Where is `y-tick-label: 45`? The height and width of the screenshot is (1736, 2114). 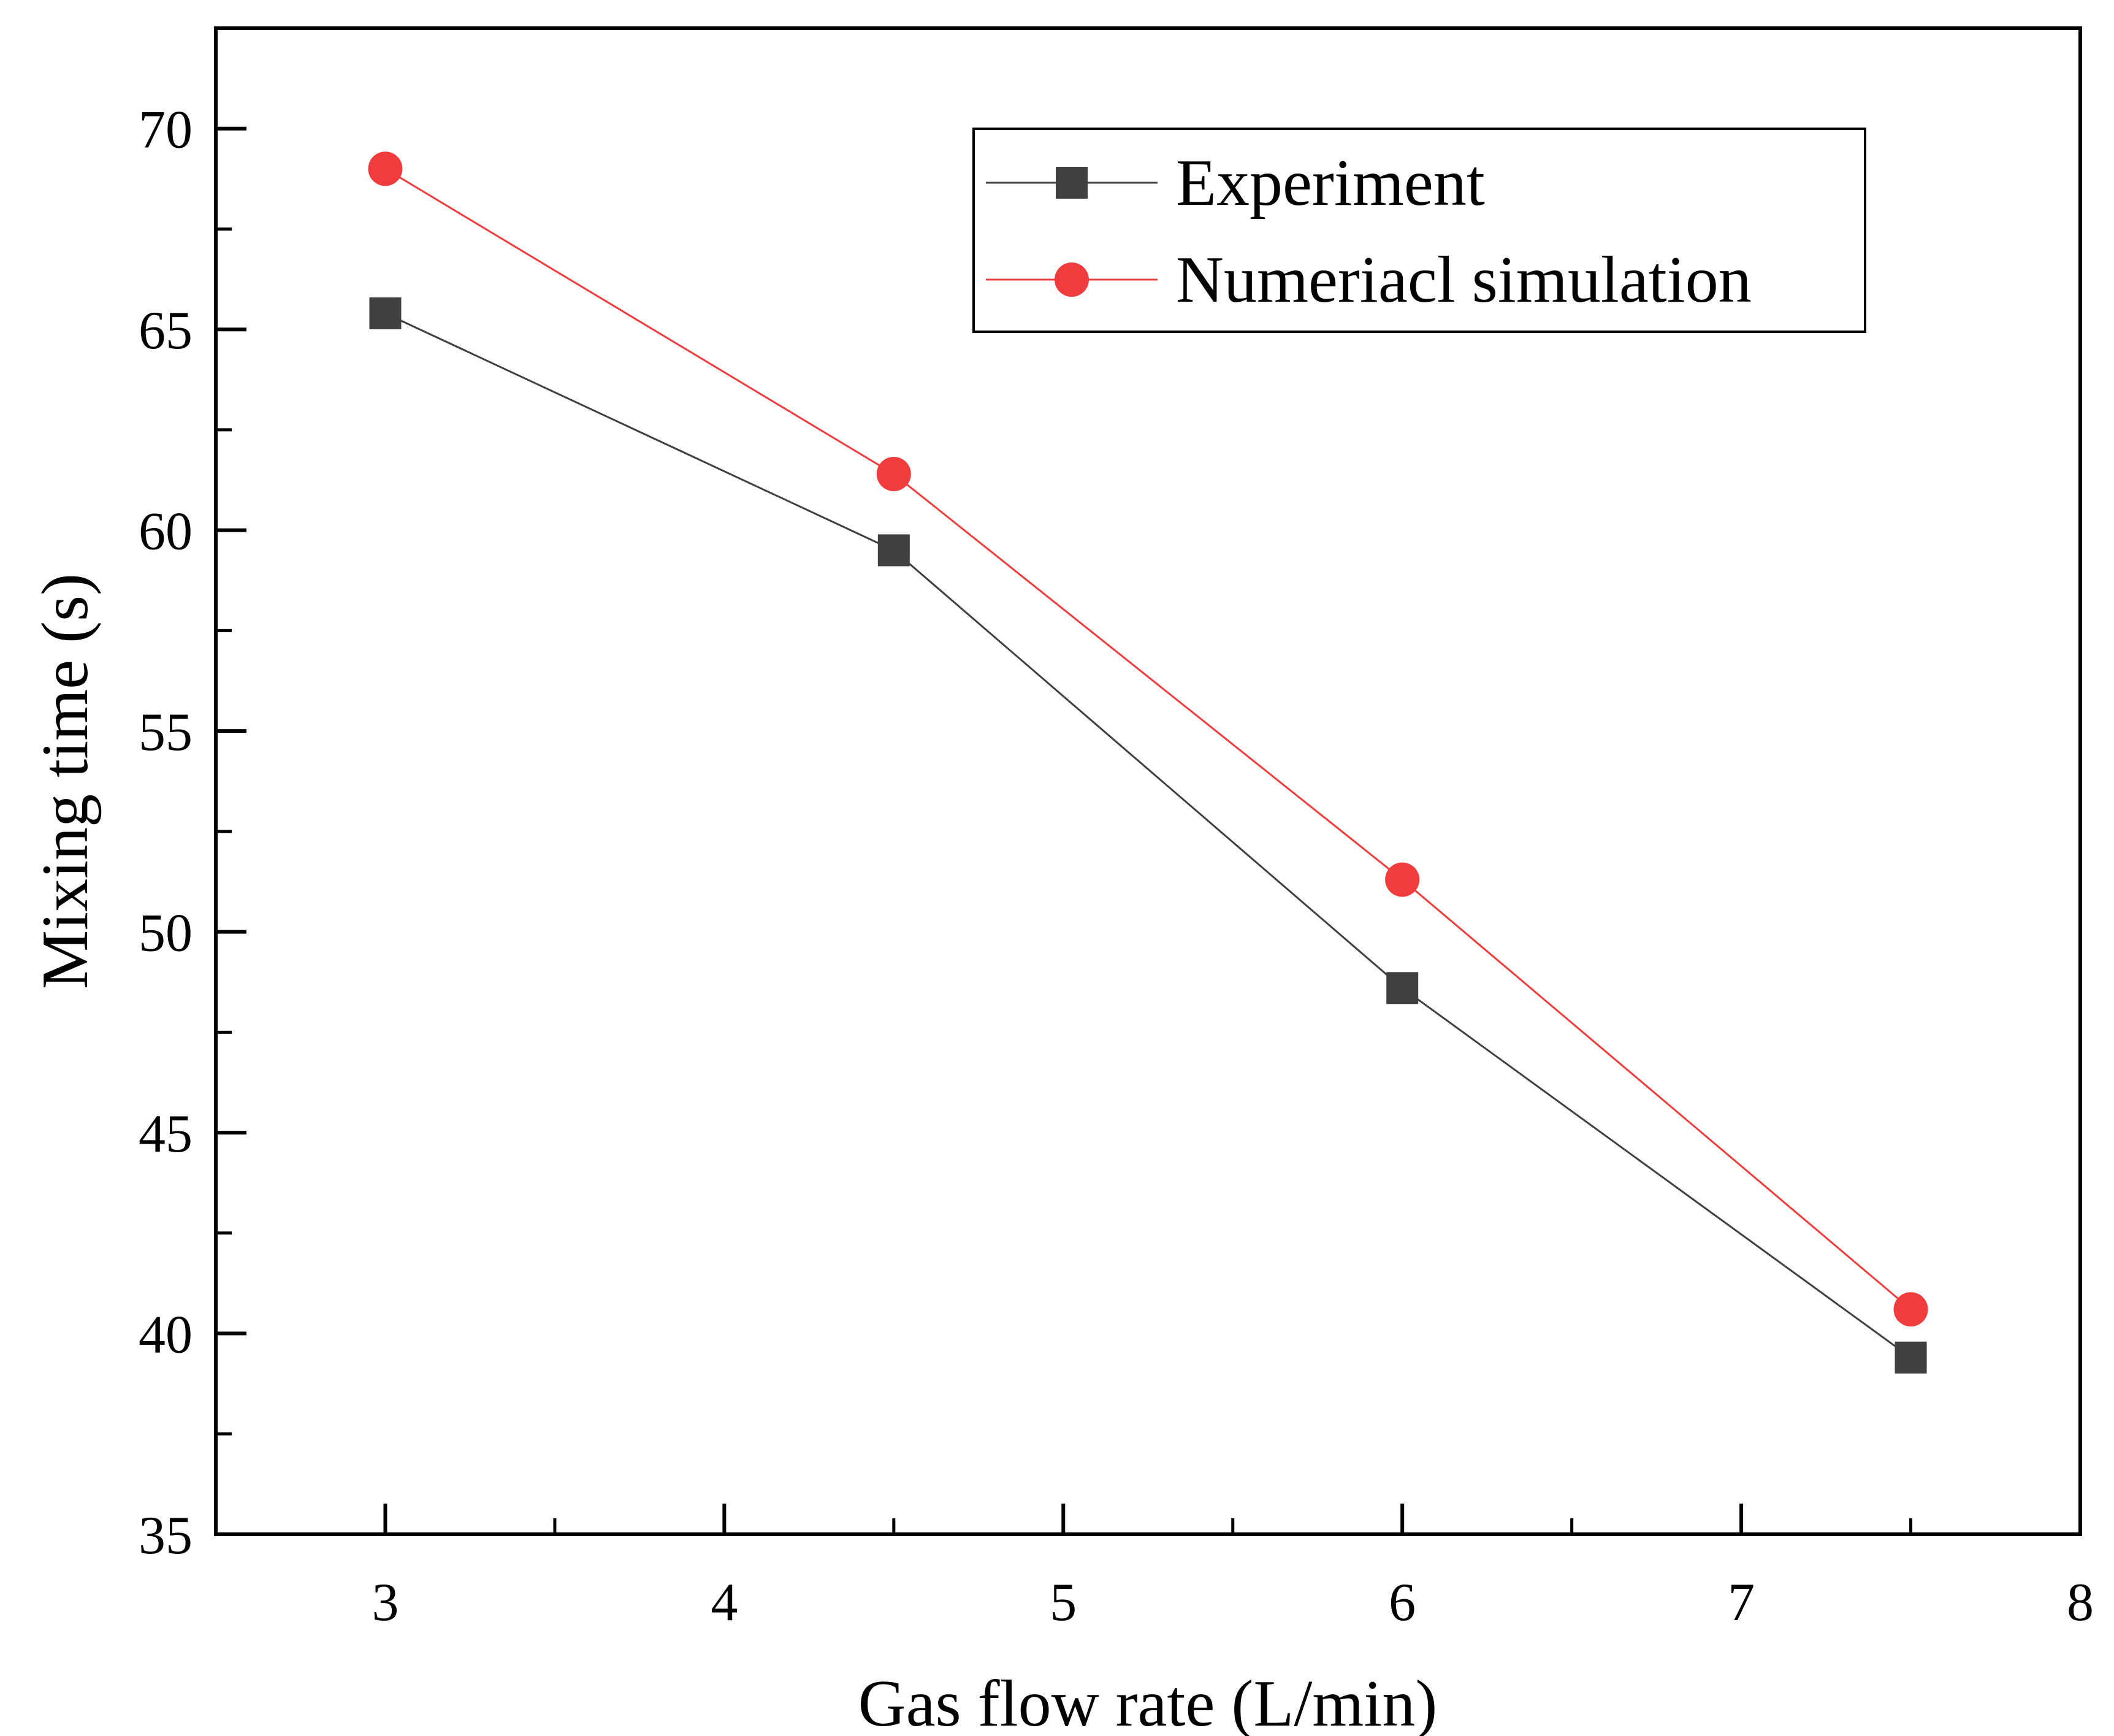
y-tick-label: 45 is located at coordinates (166, 1134).